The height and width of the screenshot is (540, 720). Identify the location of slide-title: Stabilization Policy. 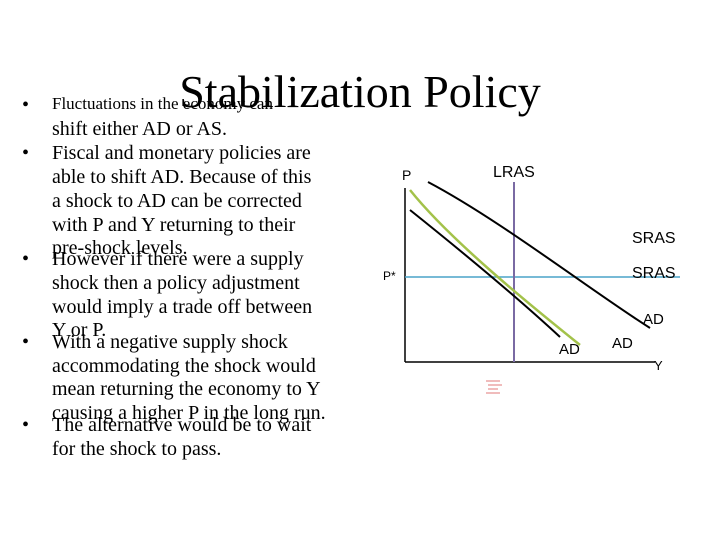
(360, 91).